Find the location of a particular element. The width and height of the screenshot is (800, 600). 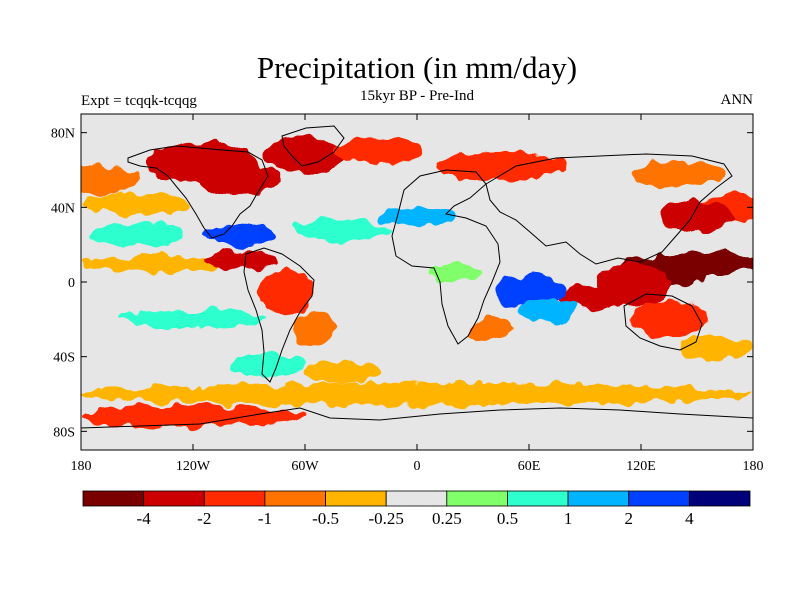

colorbar-label-3: -0.5 is located at coordinates (325, 518).